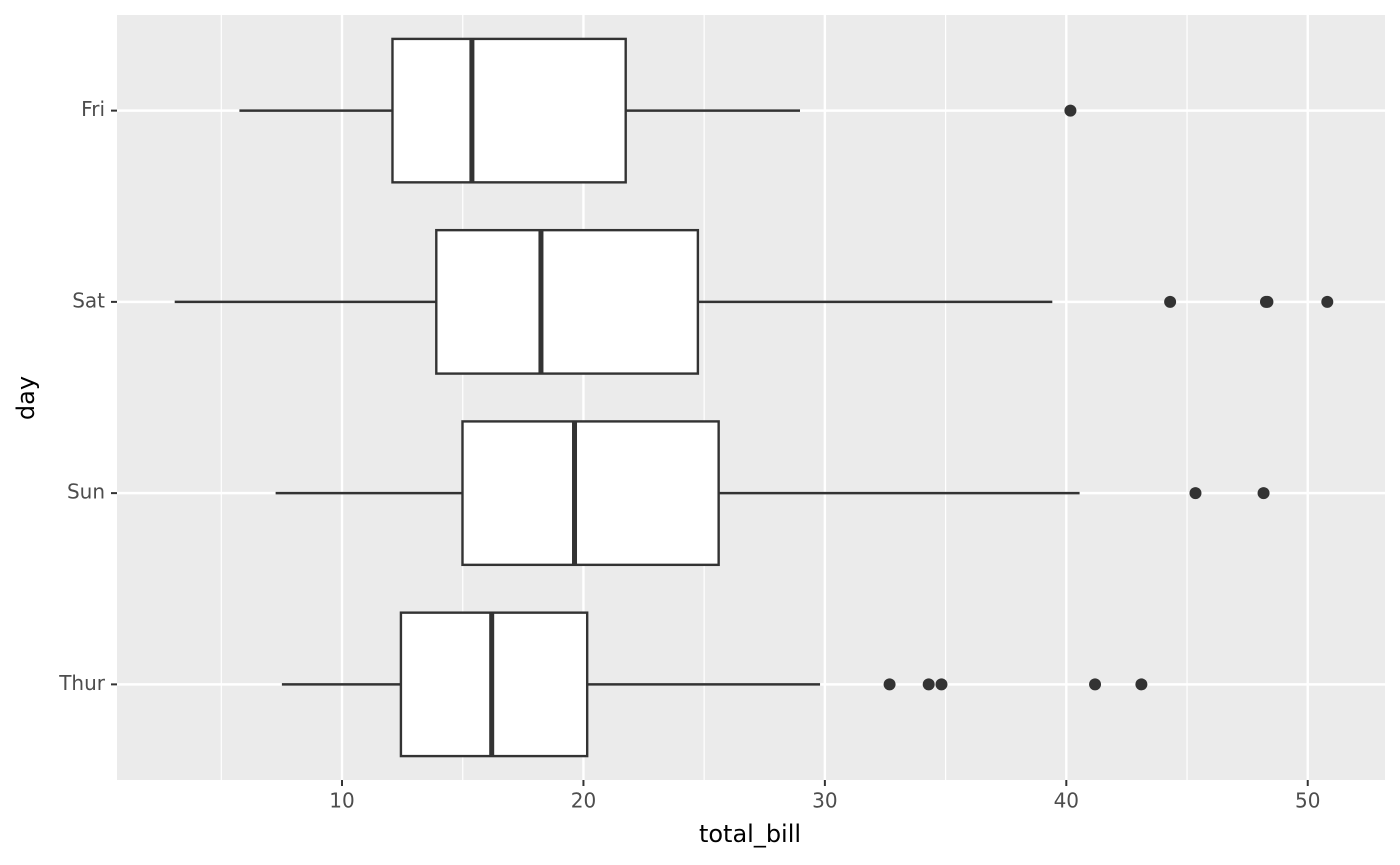  Describe the element at coordinates (88, 300) in the screenshot. I see `y-tick-label: Sat` at that location.